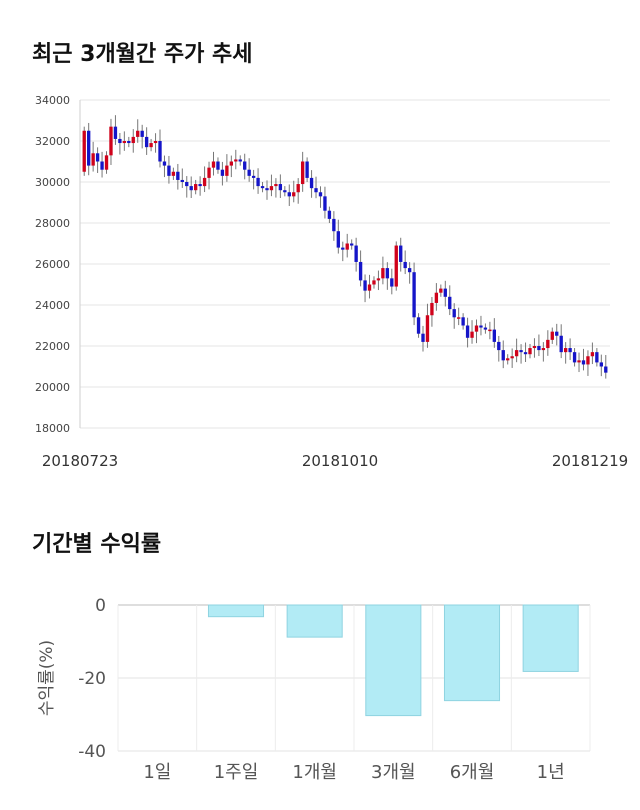  What do you see at coordinates (340, 461) in the screenshot?
I see `price-x-tick: 20181010` at bounding box center [340, 461].